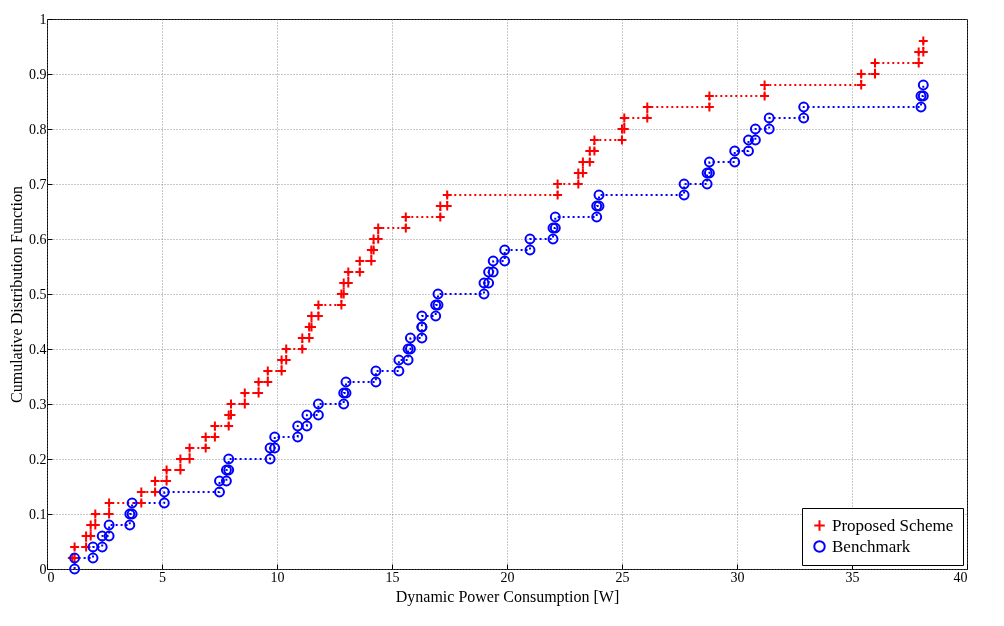 The image size is (1004, 626). What do you see at coordinates (893, 525) in the screenshot?
I see `legend-label: Proposed Scheme` at bounding box center [893, 525].